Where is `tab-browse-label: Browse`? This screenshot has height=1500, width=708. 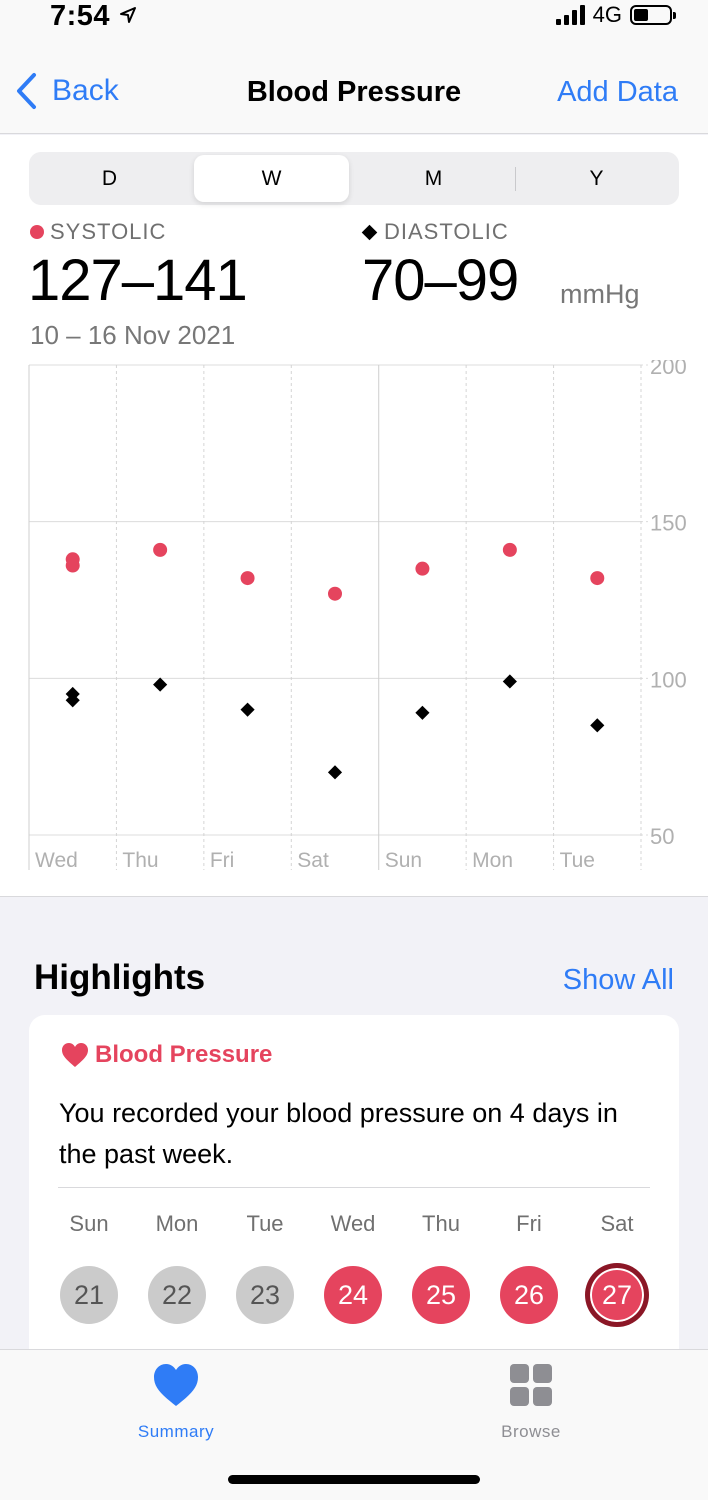 tab-browse-label: Browse is located at coordinates (531, 1431).